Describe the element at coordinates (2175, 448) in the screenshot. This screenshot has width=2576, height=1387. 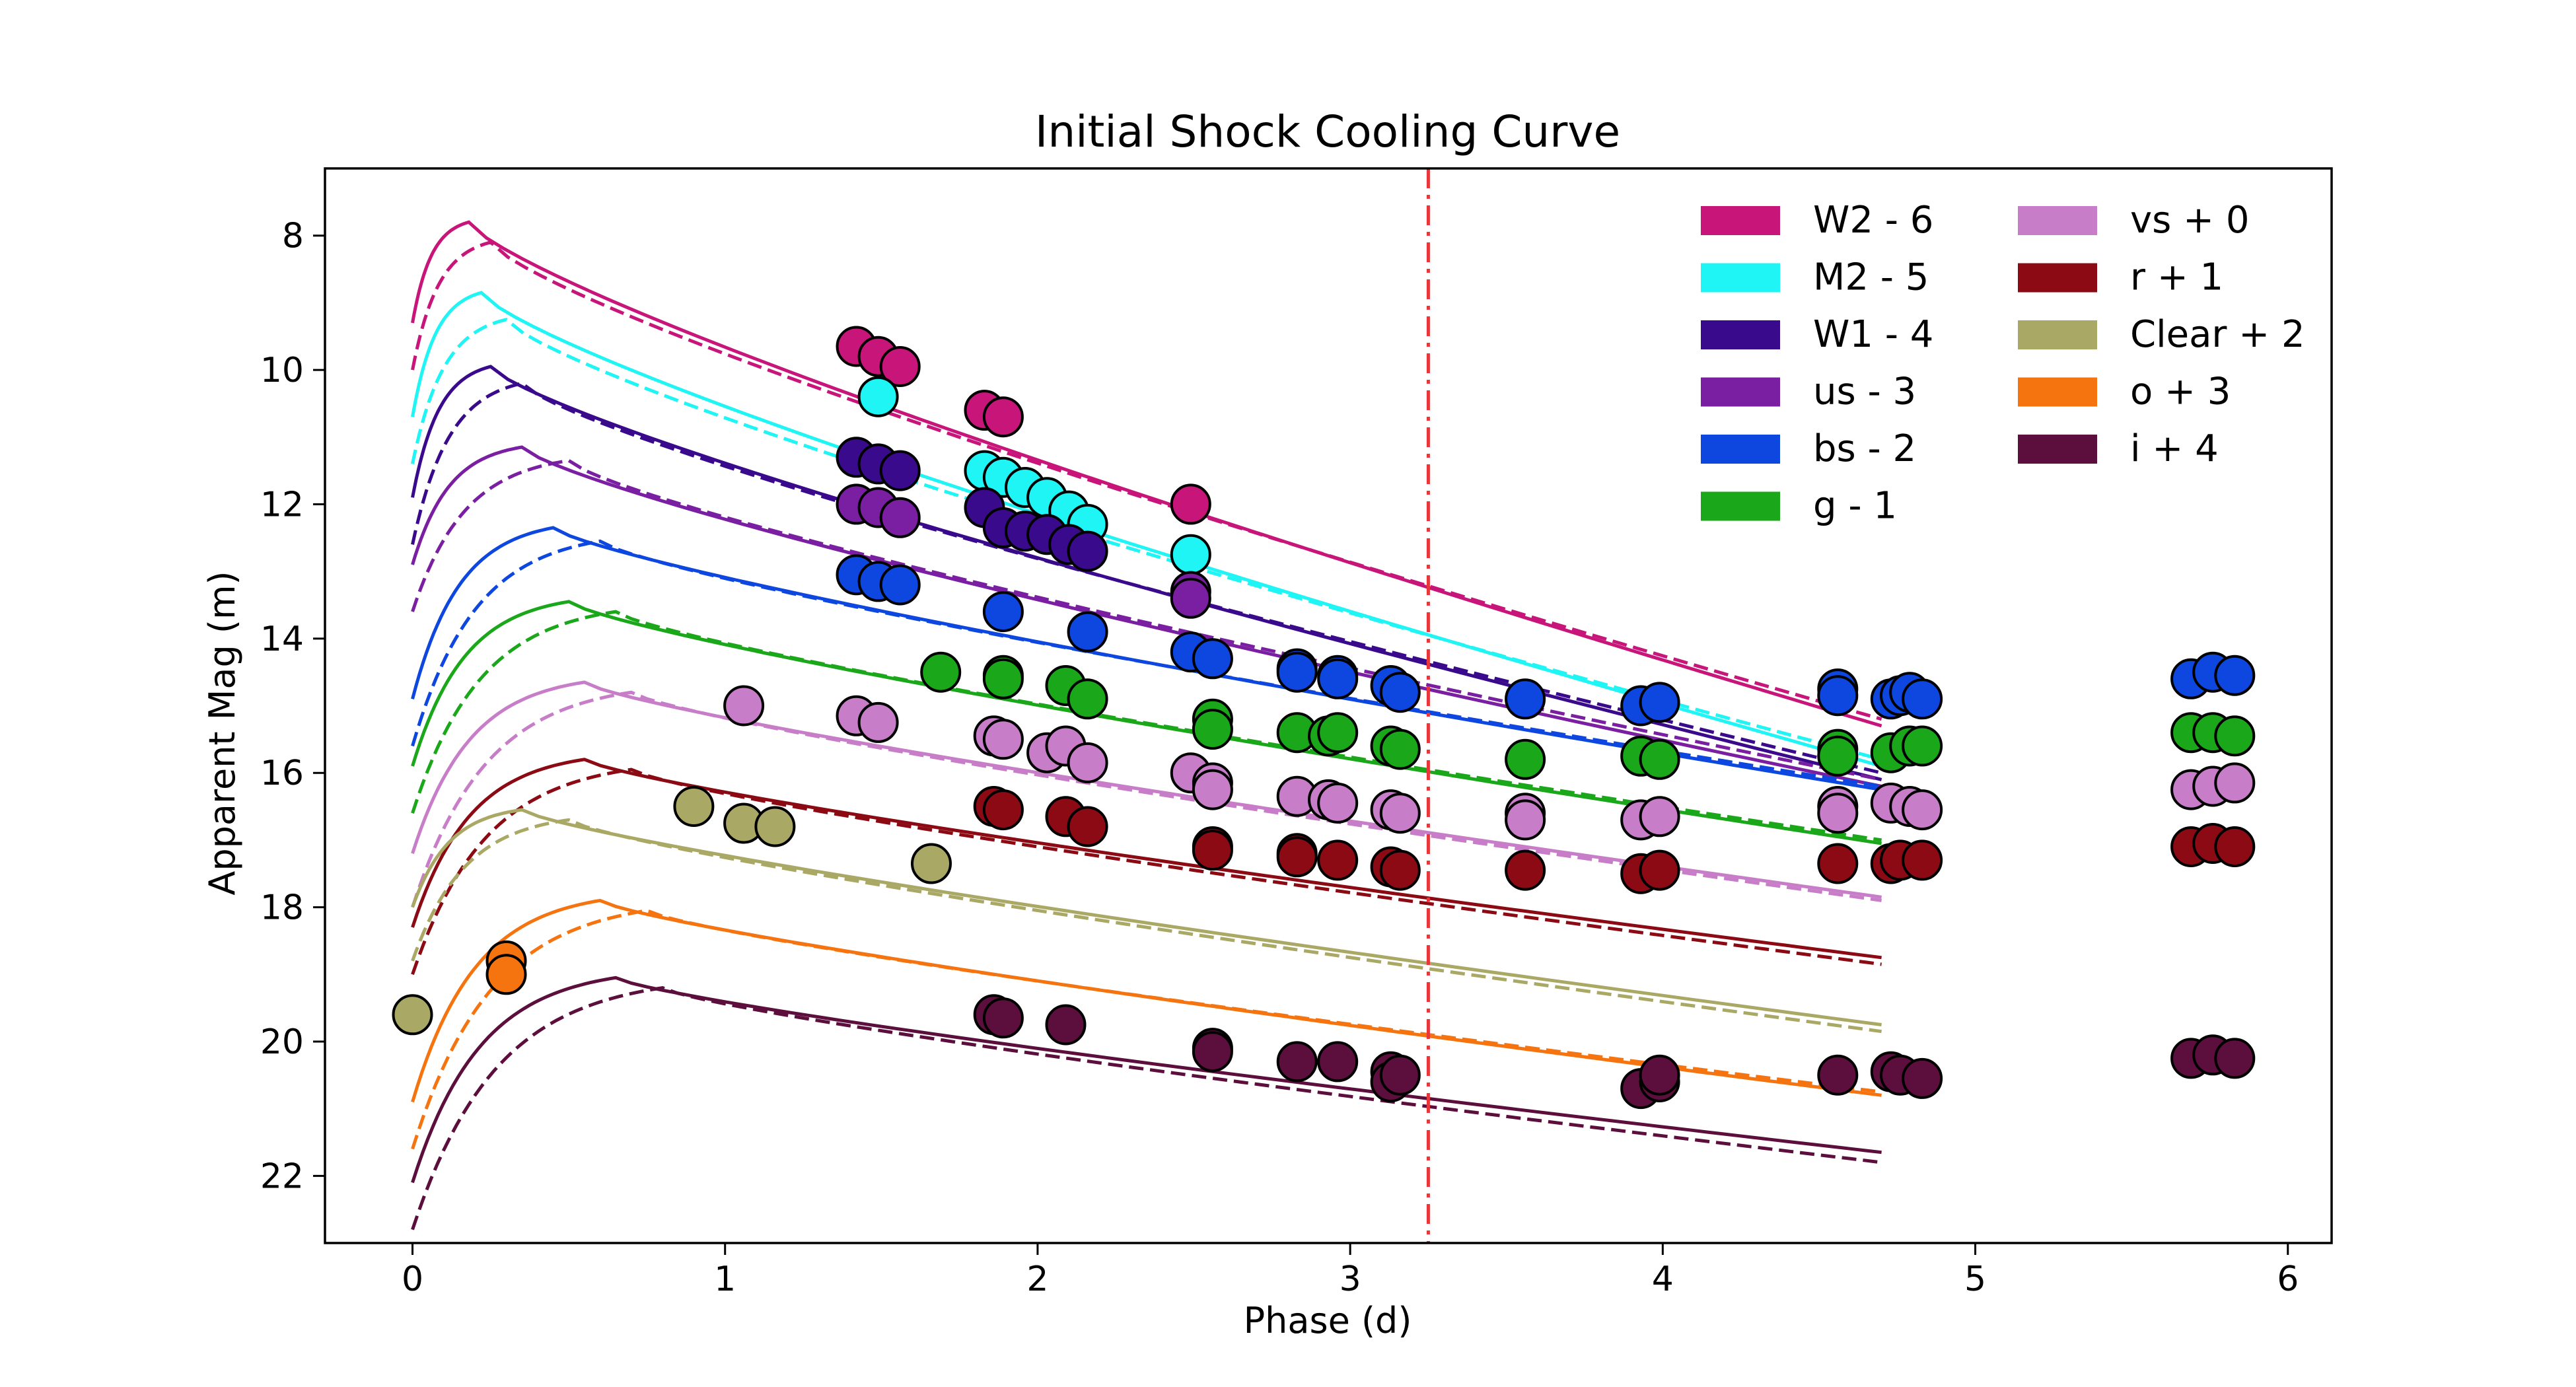
I see `legend-label-10: i + 4` at that location.